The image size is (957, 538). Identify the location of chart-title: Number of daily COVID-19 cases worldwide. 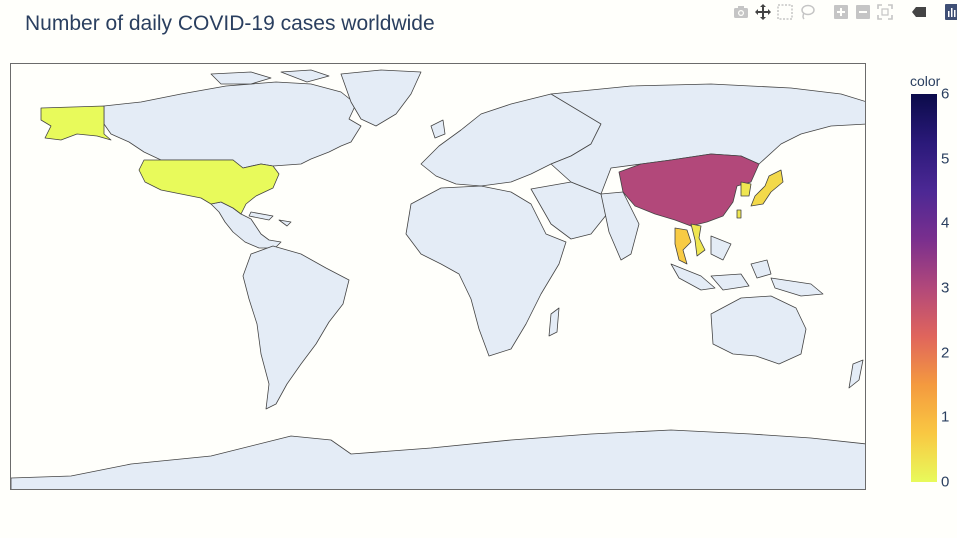
(230, 23).